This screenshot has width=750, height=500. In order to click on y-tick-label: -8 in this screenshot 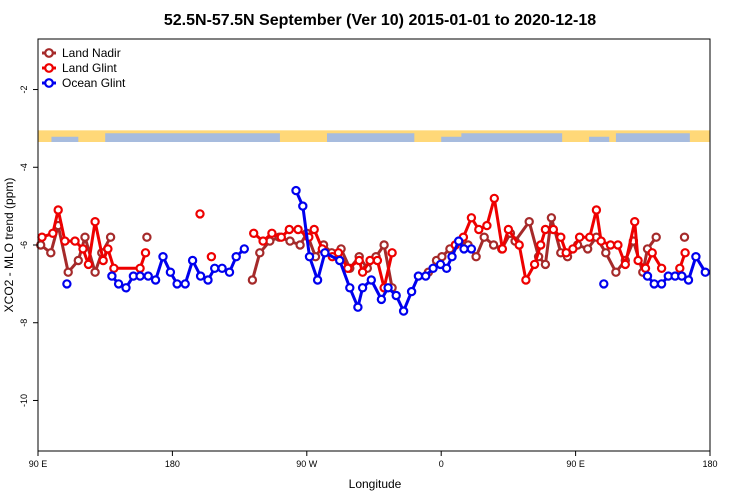, I will do `click(24, 323)`.